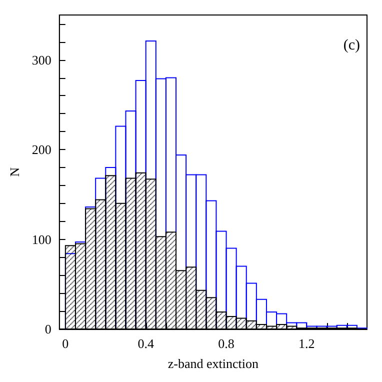 The height and width of the screenshot is (382, 382). Describe the element at coordinates (65, 343) in the screenshot. I see `x-tick-label: 0` at that location.